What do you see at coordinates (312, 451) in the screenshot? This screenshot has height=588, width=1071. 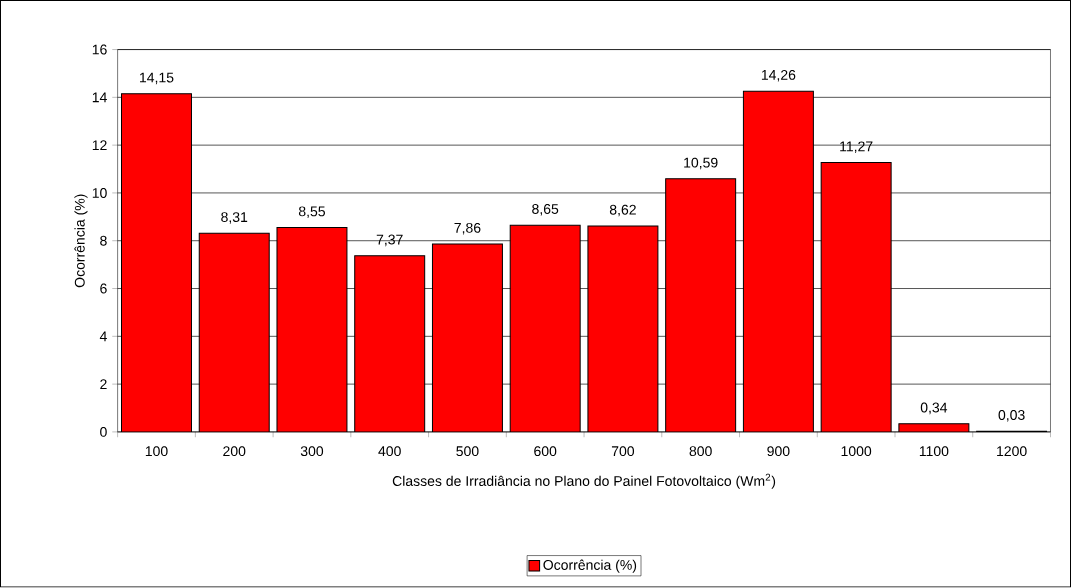 I see `x-tick-label: 300` at bounding box center [312, 451].